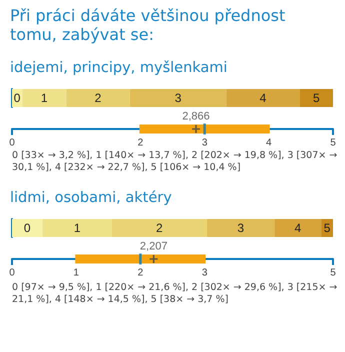 Image resolution: width=345 pixels, height=352 pixels. I want to click on text: 2,207, so click(154, 246).